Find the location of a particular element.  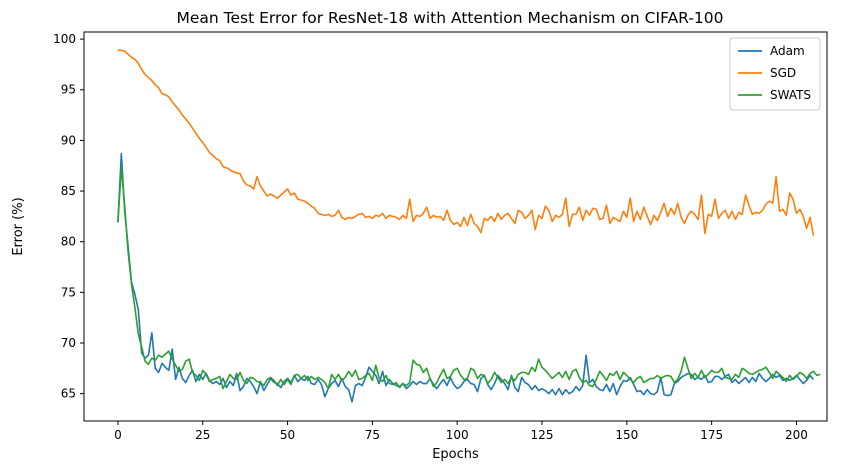

x-tick-label: 75 is located at coordinates (372, 435).